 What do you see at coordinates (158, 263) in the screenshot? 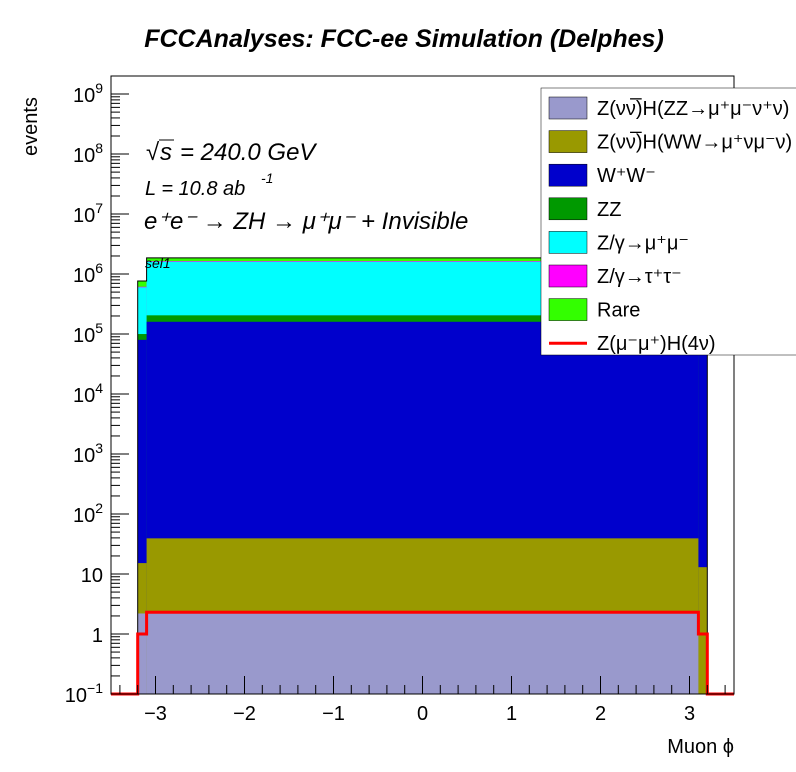
I see `selection-annotation: sel1` at bounding box center [158, 263].